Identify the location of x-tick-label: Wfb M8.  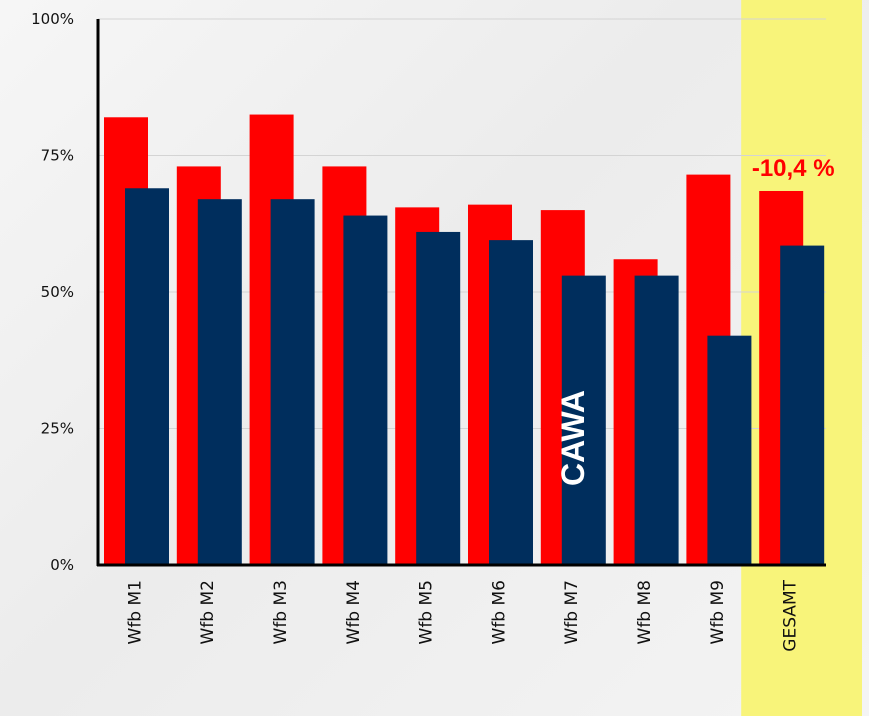
(645, 612).